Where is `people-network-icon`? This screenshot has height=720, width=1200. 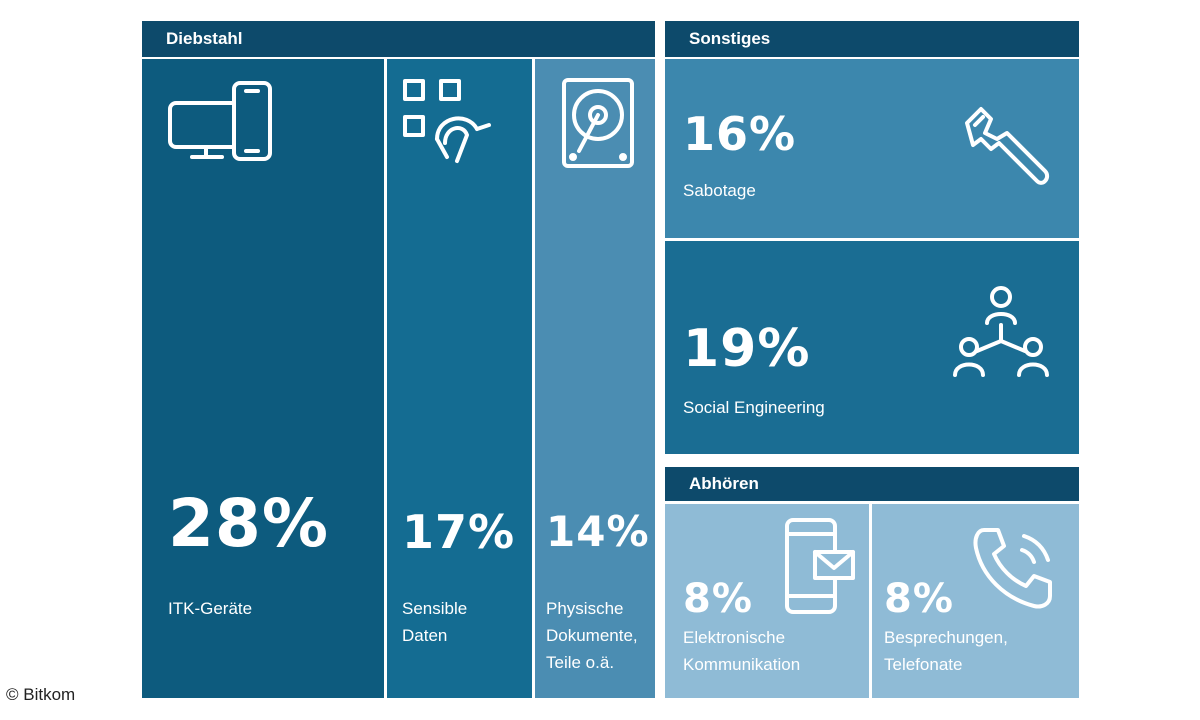
people-network-icon is located at coordinates (1001, 333).